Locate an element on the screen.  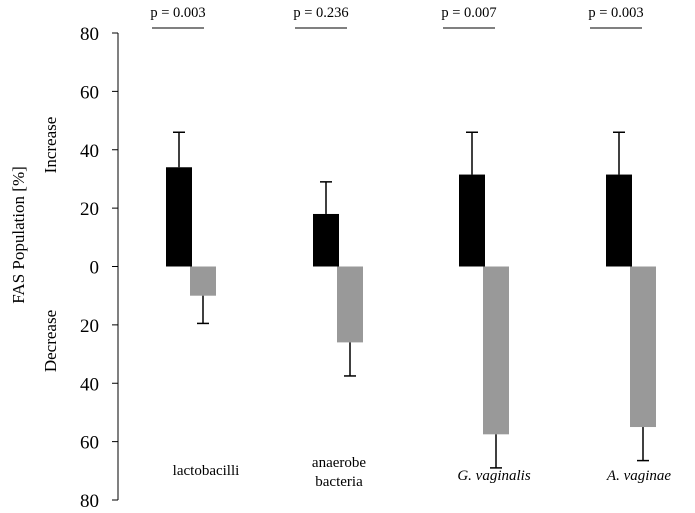
category-label: G. vaginalis is located at coordinates (493, 476).